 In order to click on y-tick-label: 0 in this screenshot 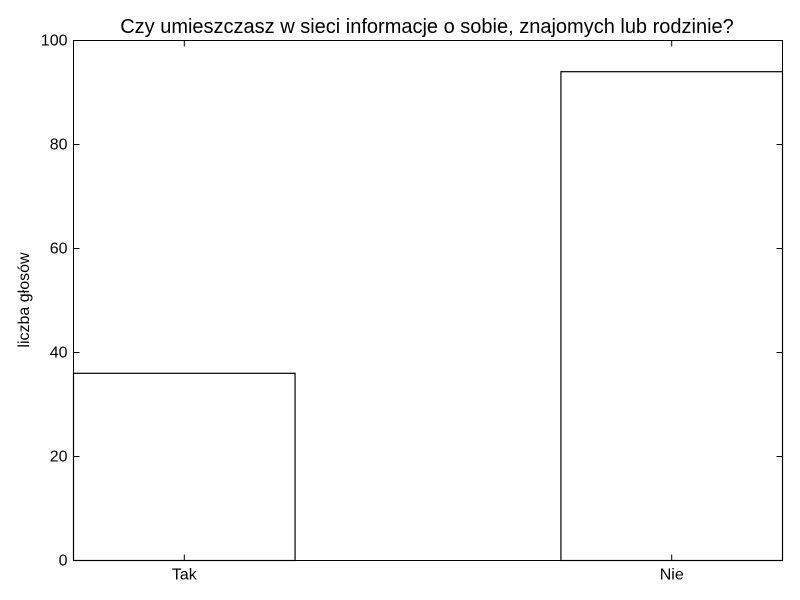, I will do `click(63, 561)`.